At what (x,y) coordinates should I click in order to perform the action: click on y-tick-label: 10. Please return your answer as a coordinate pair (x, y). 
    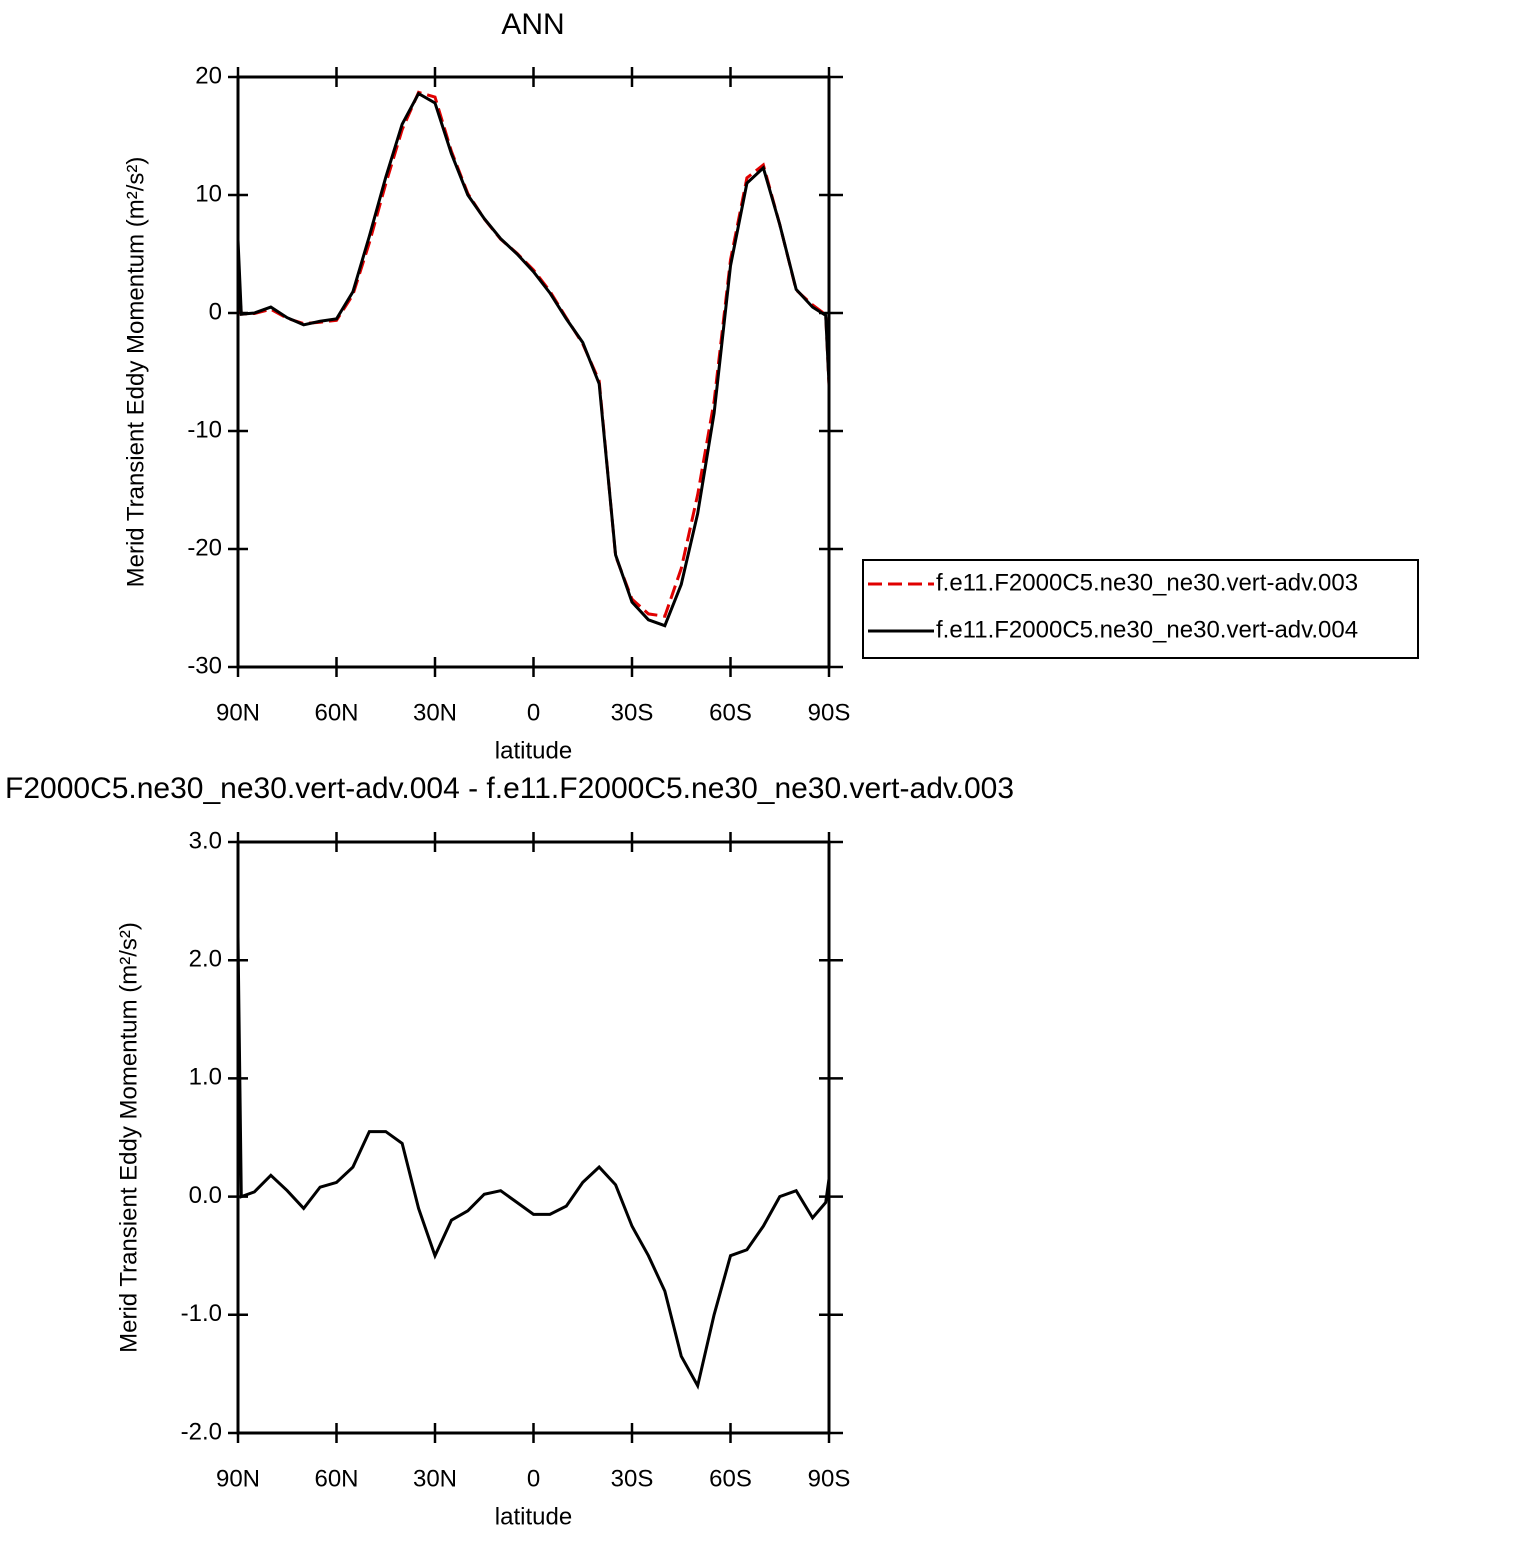
    Looking at the image, I should click on (208, 193).